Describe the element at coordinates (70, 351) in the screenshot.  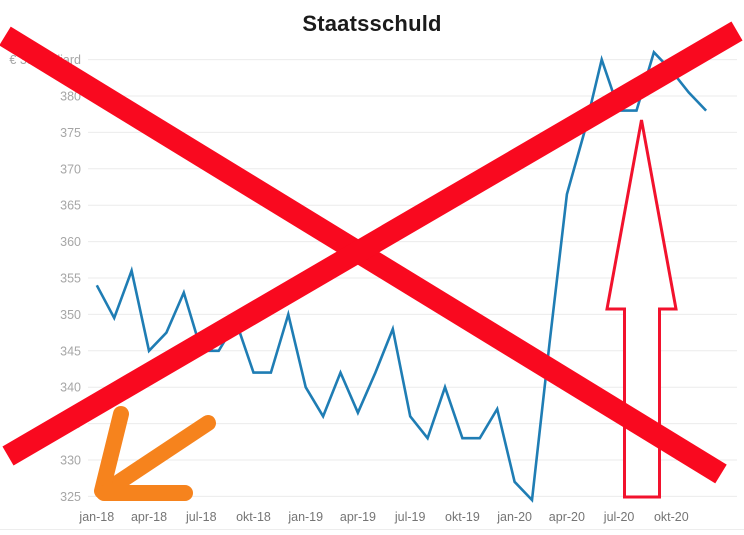
I see `y-tick-label: 345` at that location.